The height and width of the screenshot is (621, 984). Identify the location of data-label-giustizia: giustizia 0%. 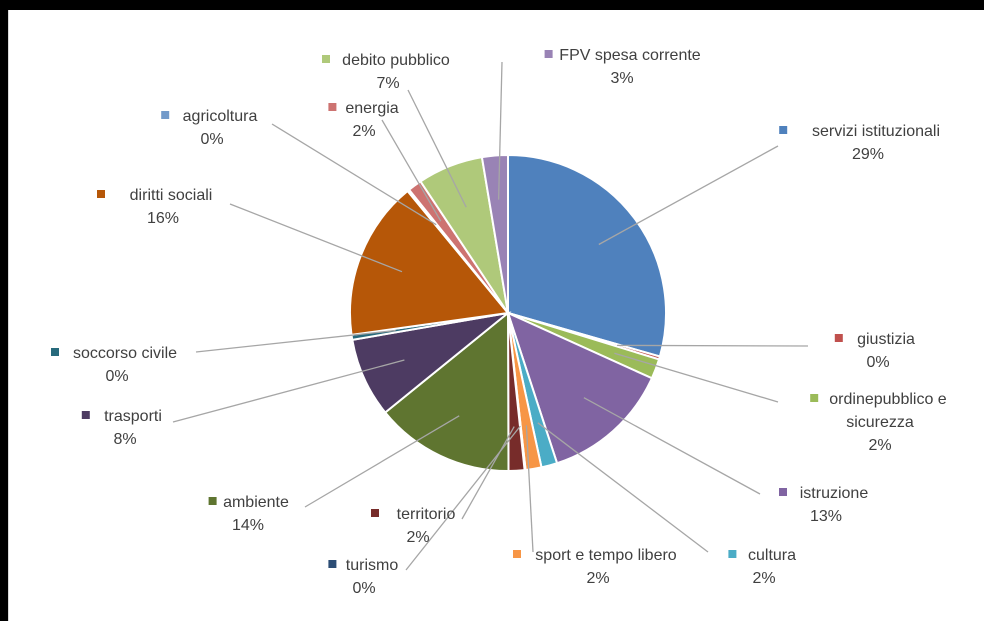
(874, 351).